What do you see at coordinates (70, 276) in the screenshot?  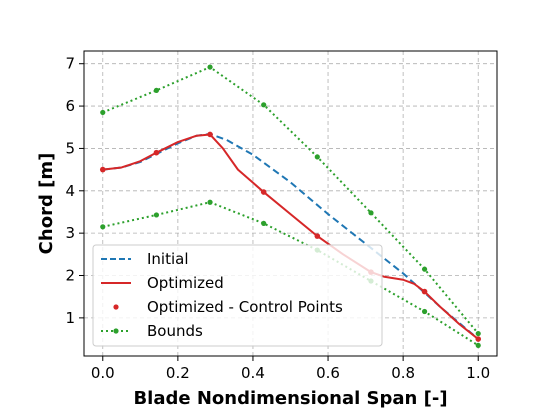 I see `y-tick-label: 2` at bounding box center [70, 276].